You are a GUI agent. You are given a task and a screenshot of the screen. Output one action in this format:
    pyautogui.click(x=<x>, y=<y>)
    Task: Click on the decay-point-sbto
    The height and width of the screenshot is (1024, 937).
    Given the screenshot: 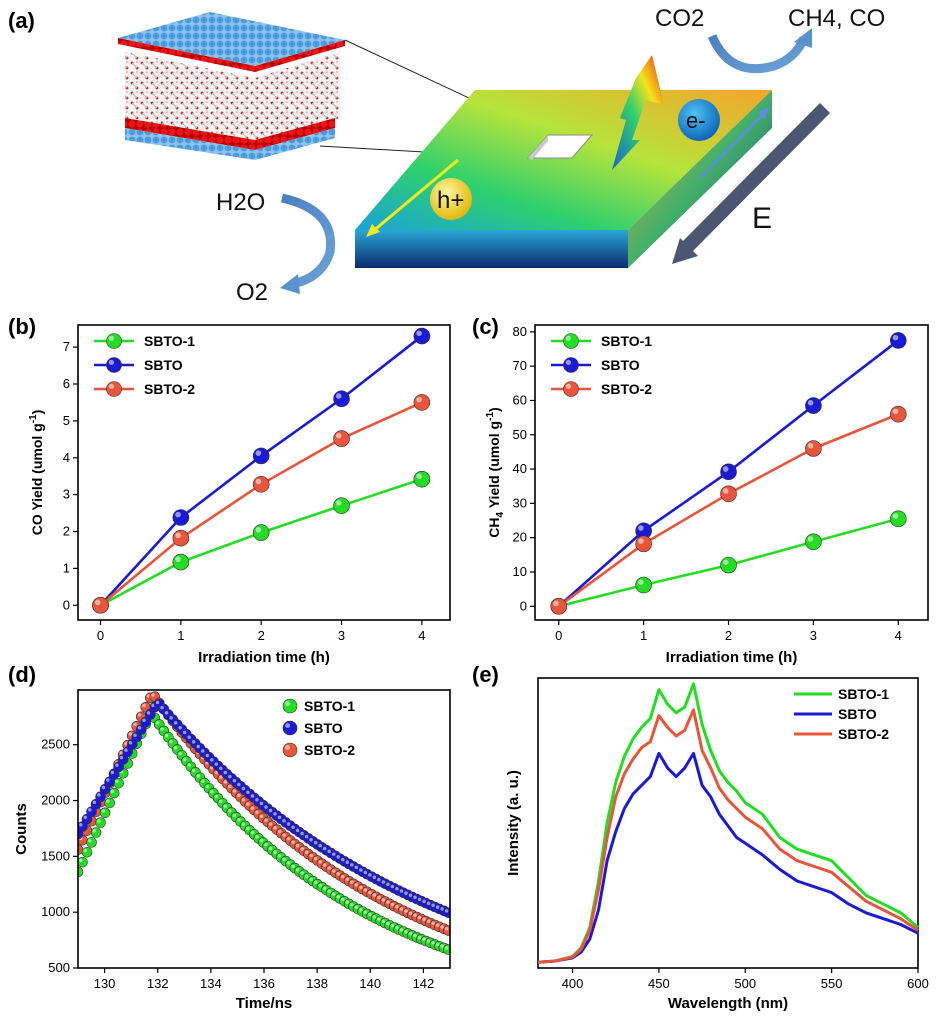 What is the action you would take?
    pyautogui.click(x=446, y=912)
    